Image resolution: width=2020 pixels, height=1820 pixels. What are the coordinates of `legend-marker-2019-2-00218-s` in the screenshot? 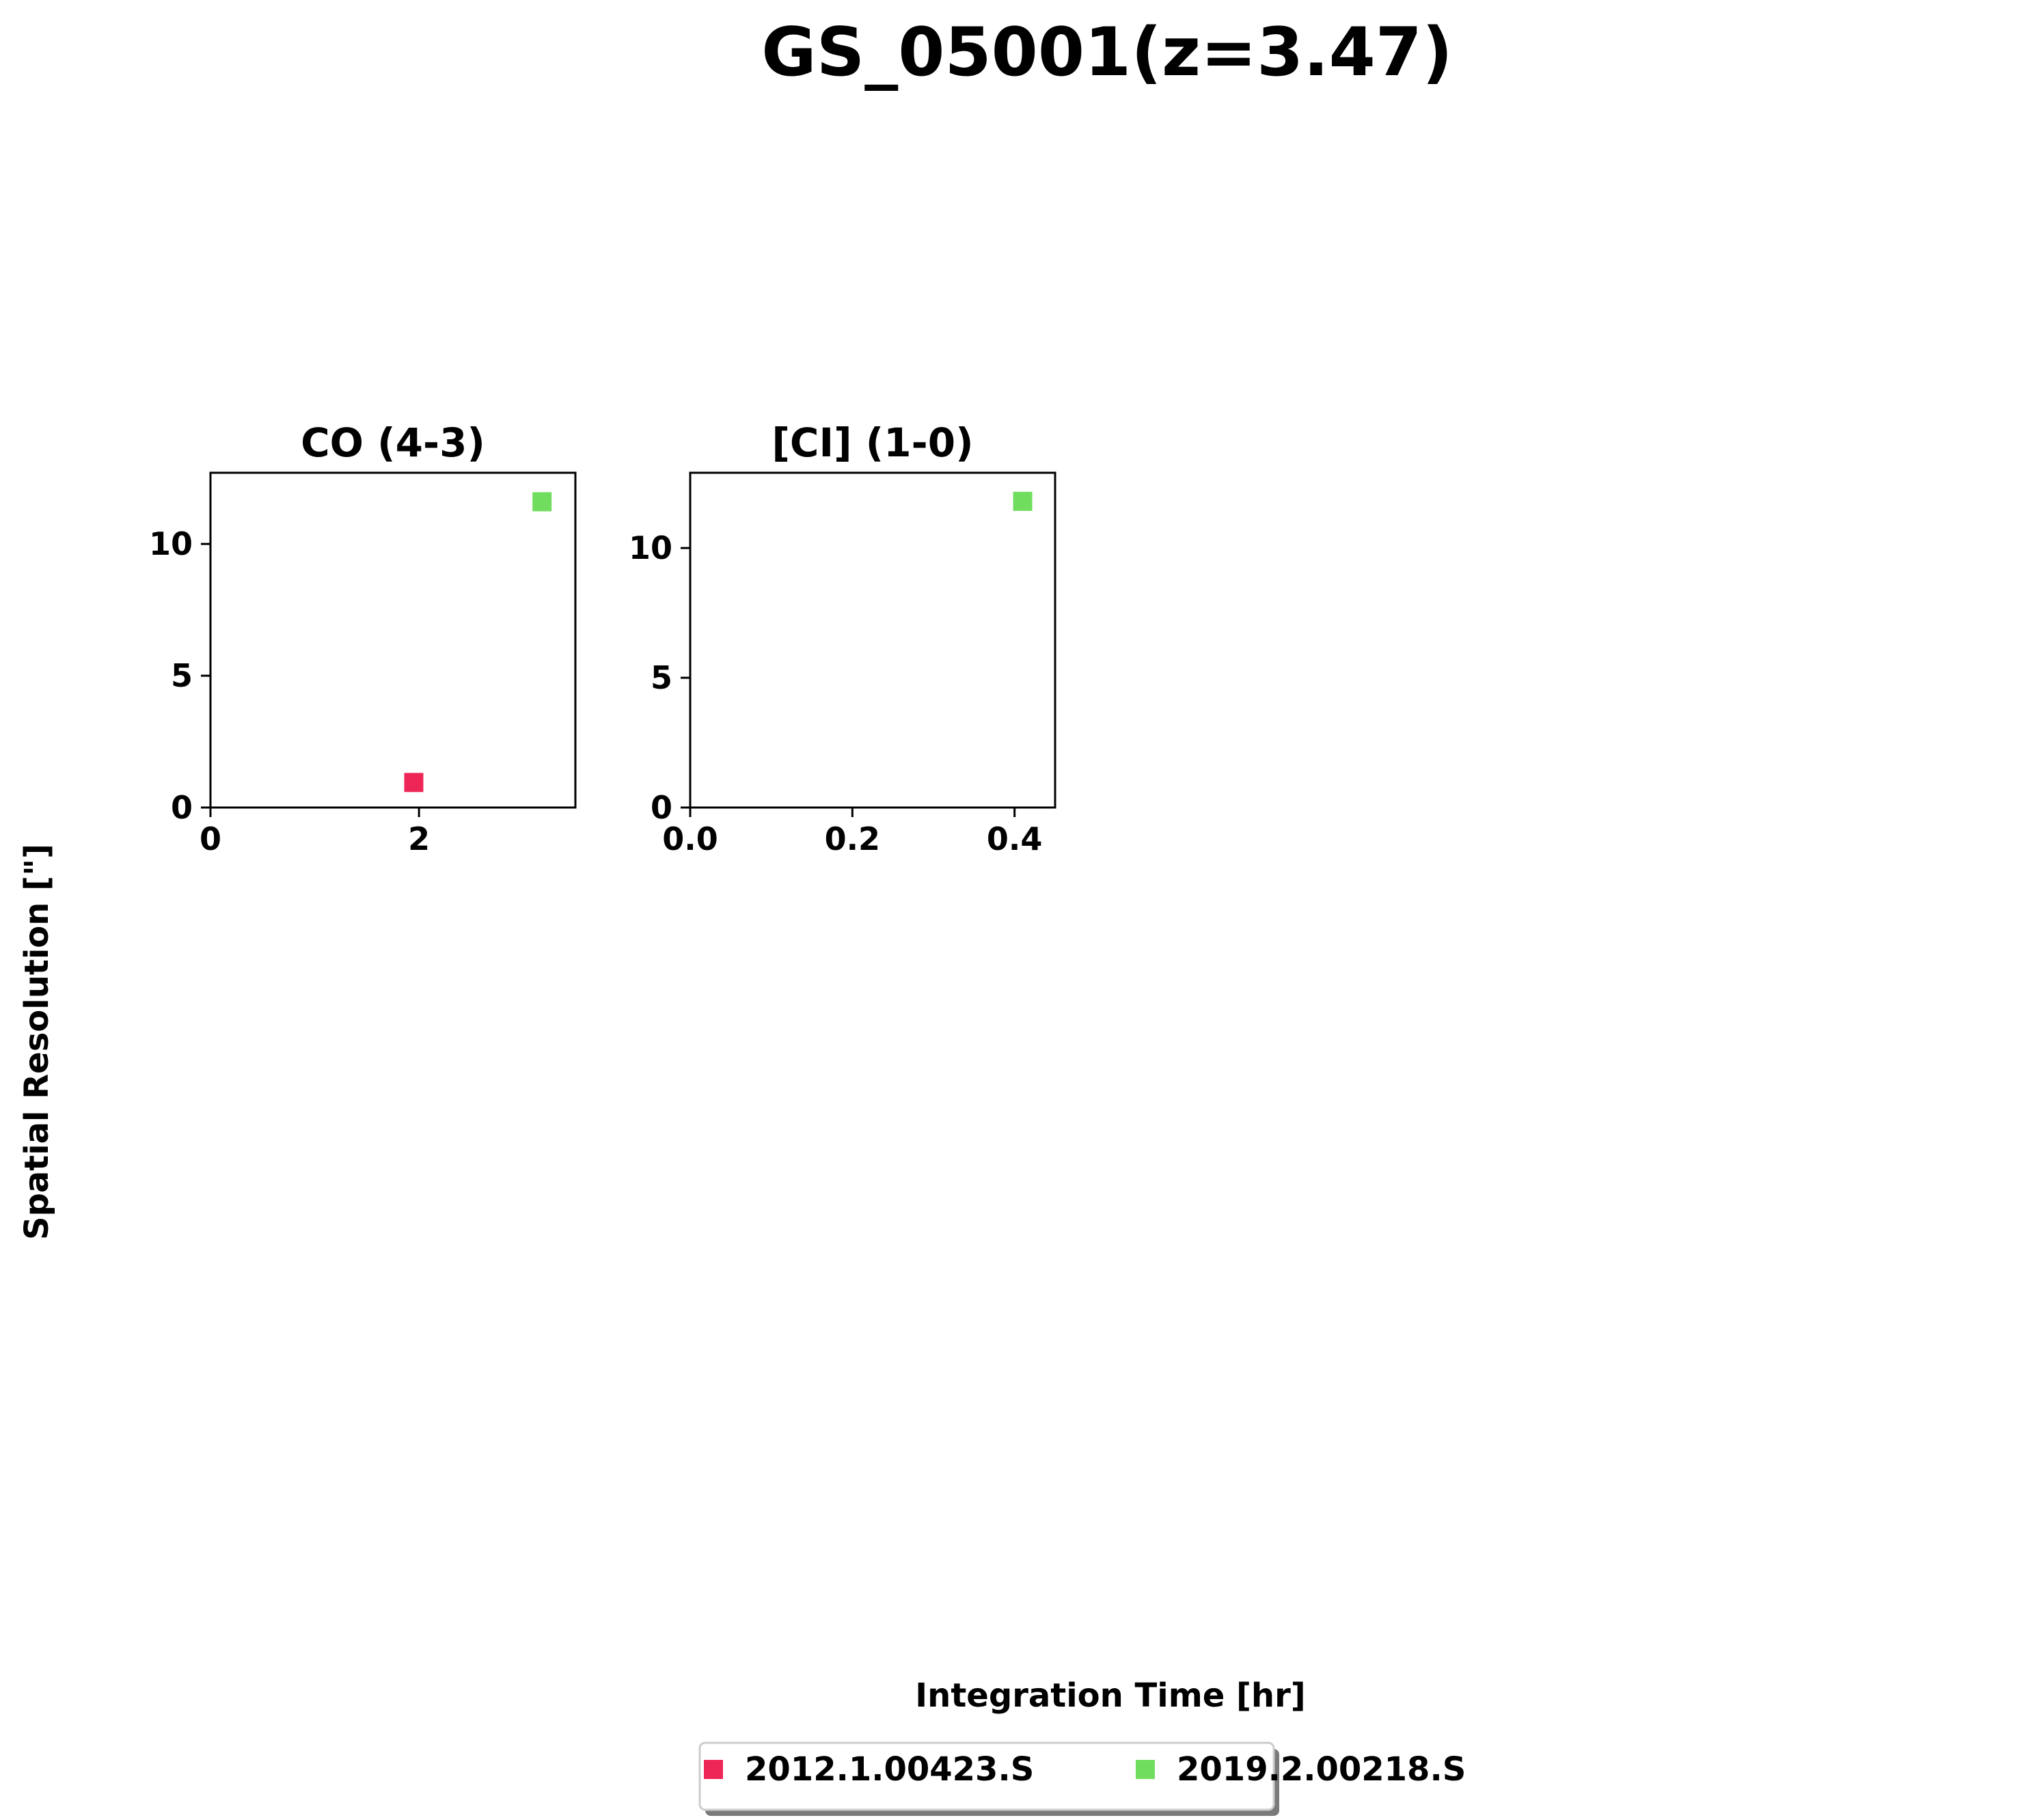 It's located at (1145, 1769).